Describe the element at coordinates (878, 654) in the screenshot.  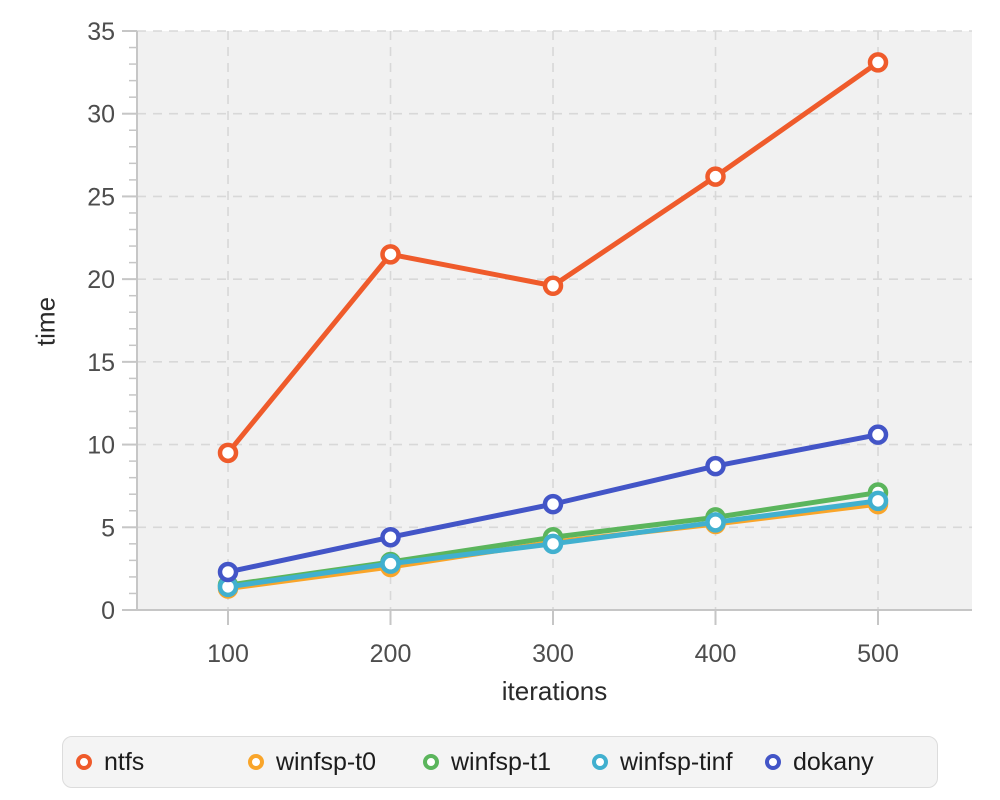
I see `x-tick-label: 500` at that location.